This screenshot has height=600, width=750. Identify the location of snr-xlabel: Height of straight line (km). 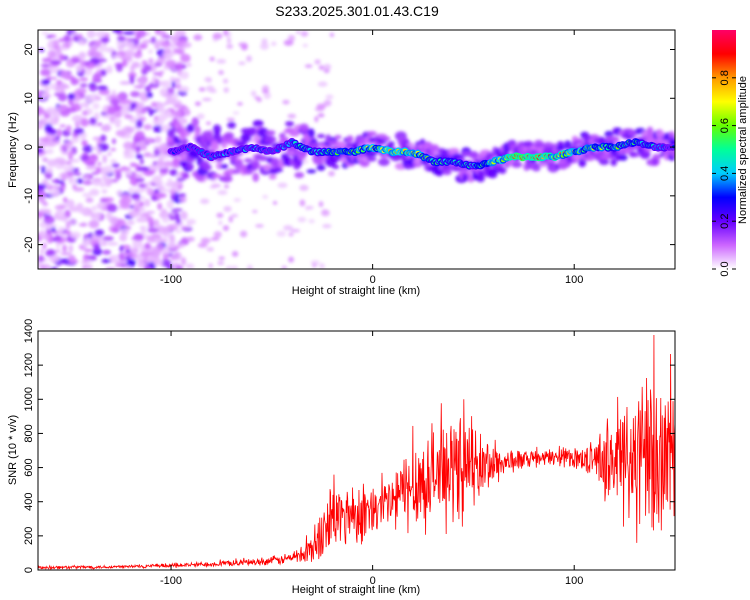
(356, 590).